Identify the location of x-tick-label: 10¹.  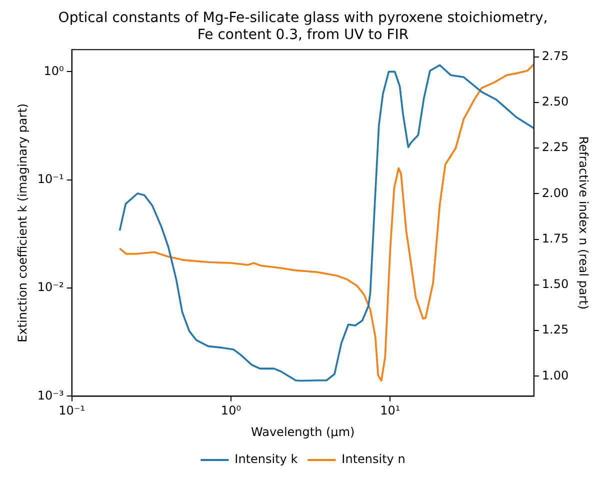
(390, 411).